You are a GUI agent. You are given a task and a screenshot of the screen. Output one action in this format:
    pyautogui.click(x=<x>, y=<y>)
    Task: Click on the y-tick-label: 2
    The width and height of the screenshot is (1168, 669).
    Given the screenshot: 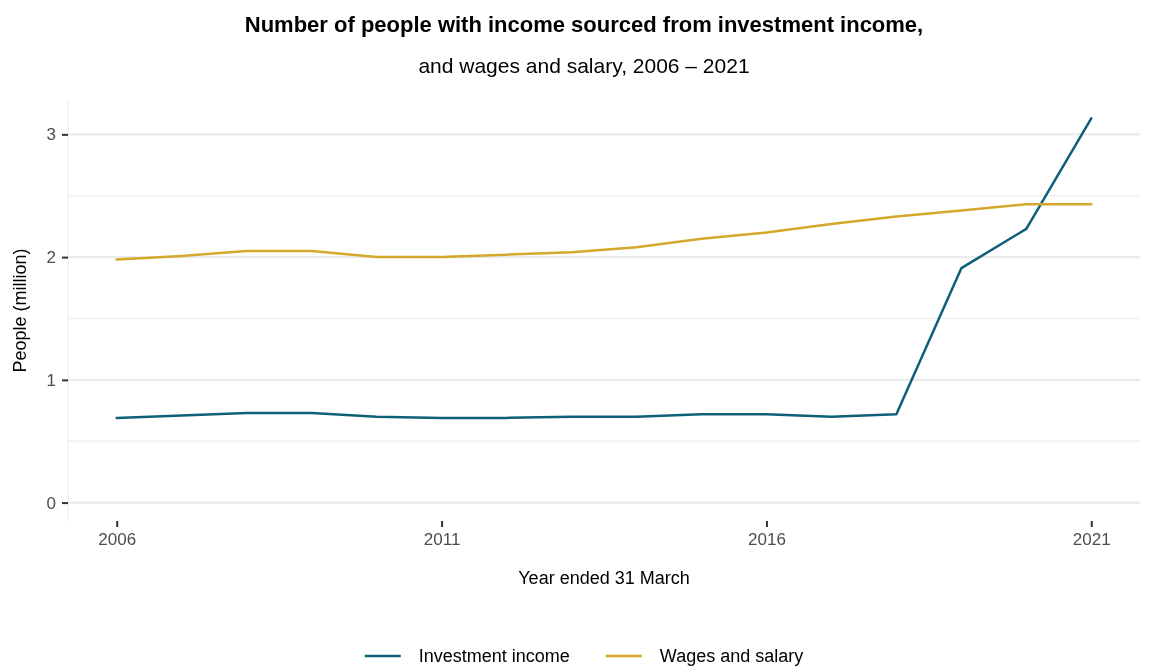 What is the action you would take?
    pyautogui.click(x=51, y=258)
    